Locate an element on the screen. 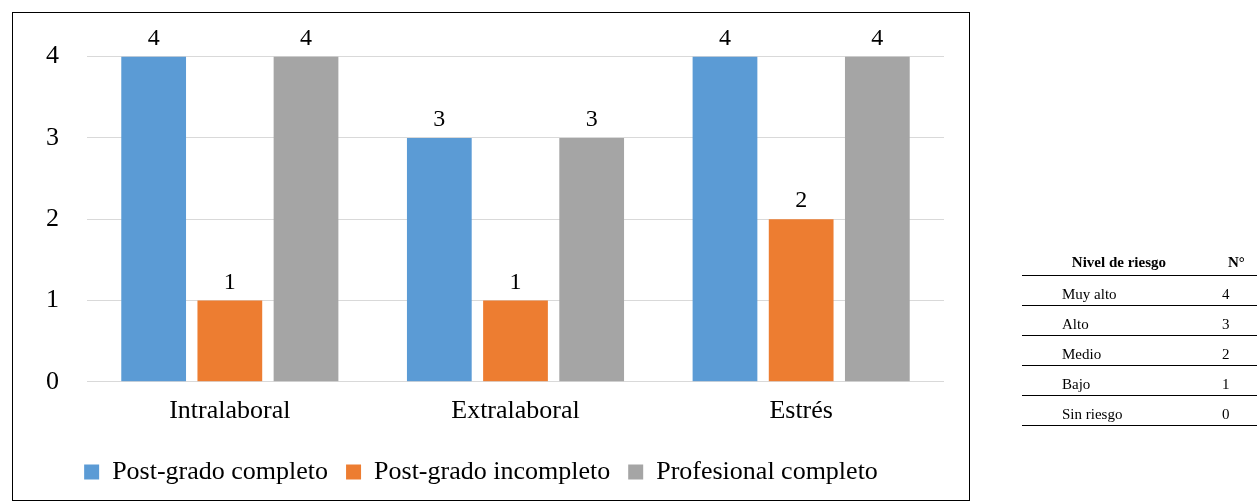  legend-label: Post-grado completo is located at coordinates (220, 470).